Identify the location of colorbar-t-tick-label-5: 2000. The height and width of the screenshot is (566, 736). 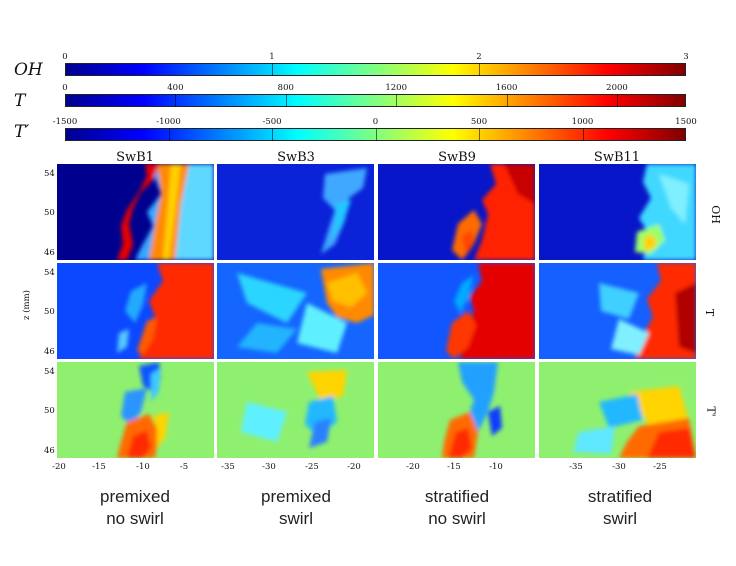
(617, 88).